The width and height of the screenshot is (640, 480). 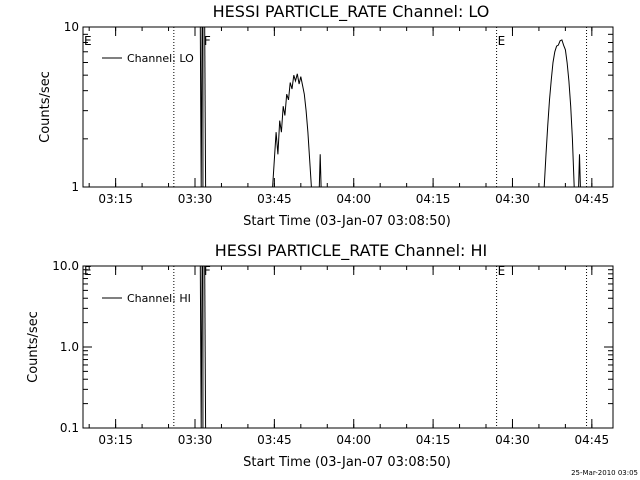 What do you see at coordinates (195, 440) in the screenshot?
I see `hi-x-tick-label: 03:30` at bounding box center [195, 440].